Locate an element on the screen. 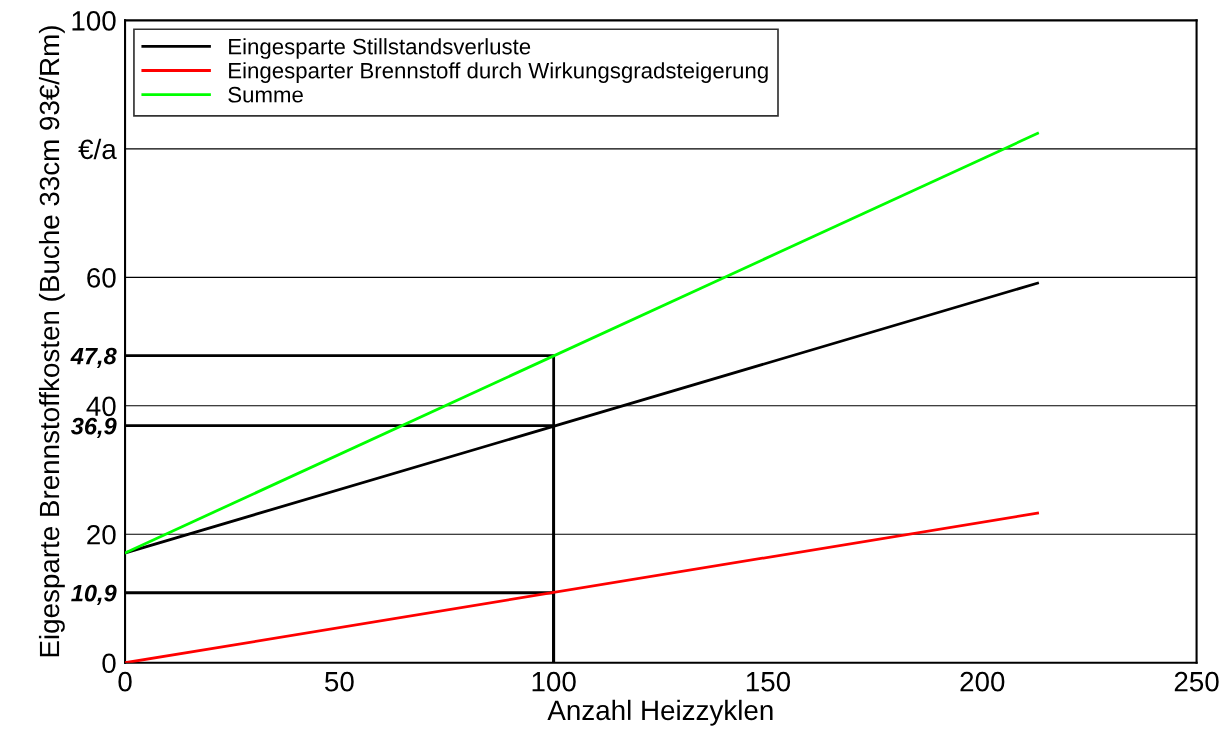 The image size is (1226, 754). x-tick-label: 0 is located at coordinates (125, 681).